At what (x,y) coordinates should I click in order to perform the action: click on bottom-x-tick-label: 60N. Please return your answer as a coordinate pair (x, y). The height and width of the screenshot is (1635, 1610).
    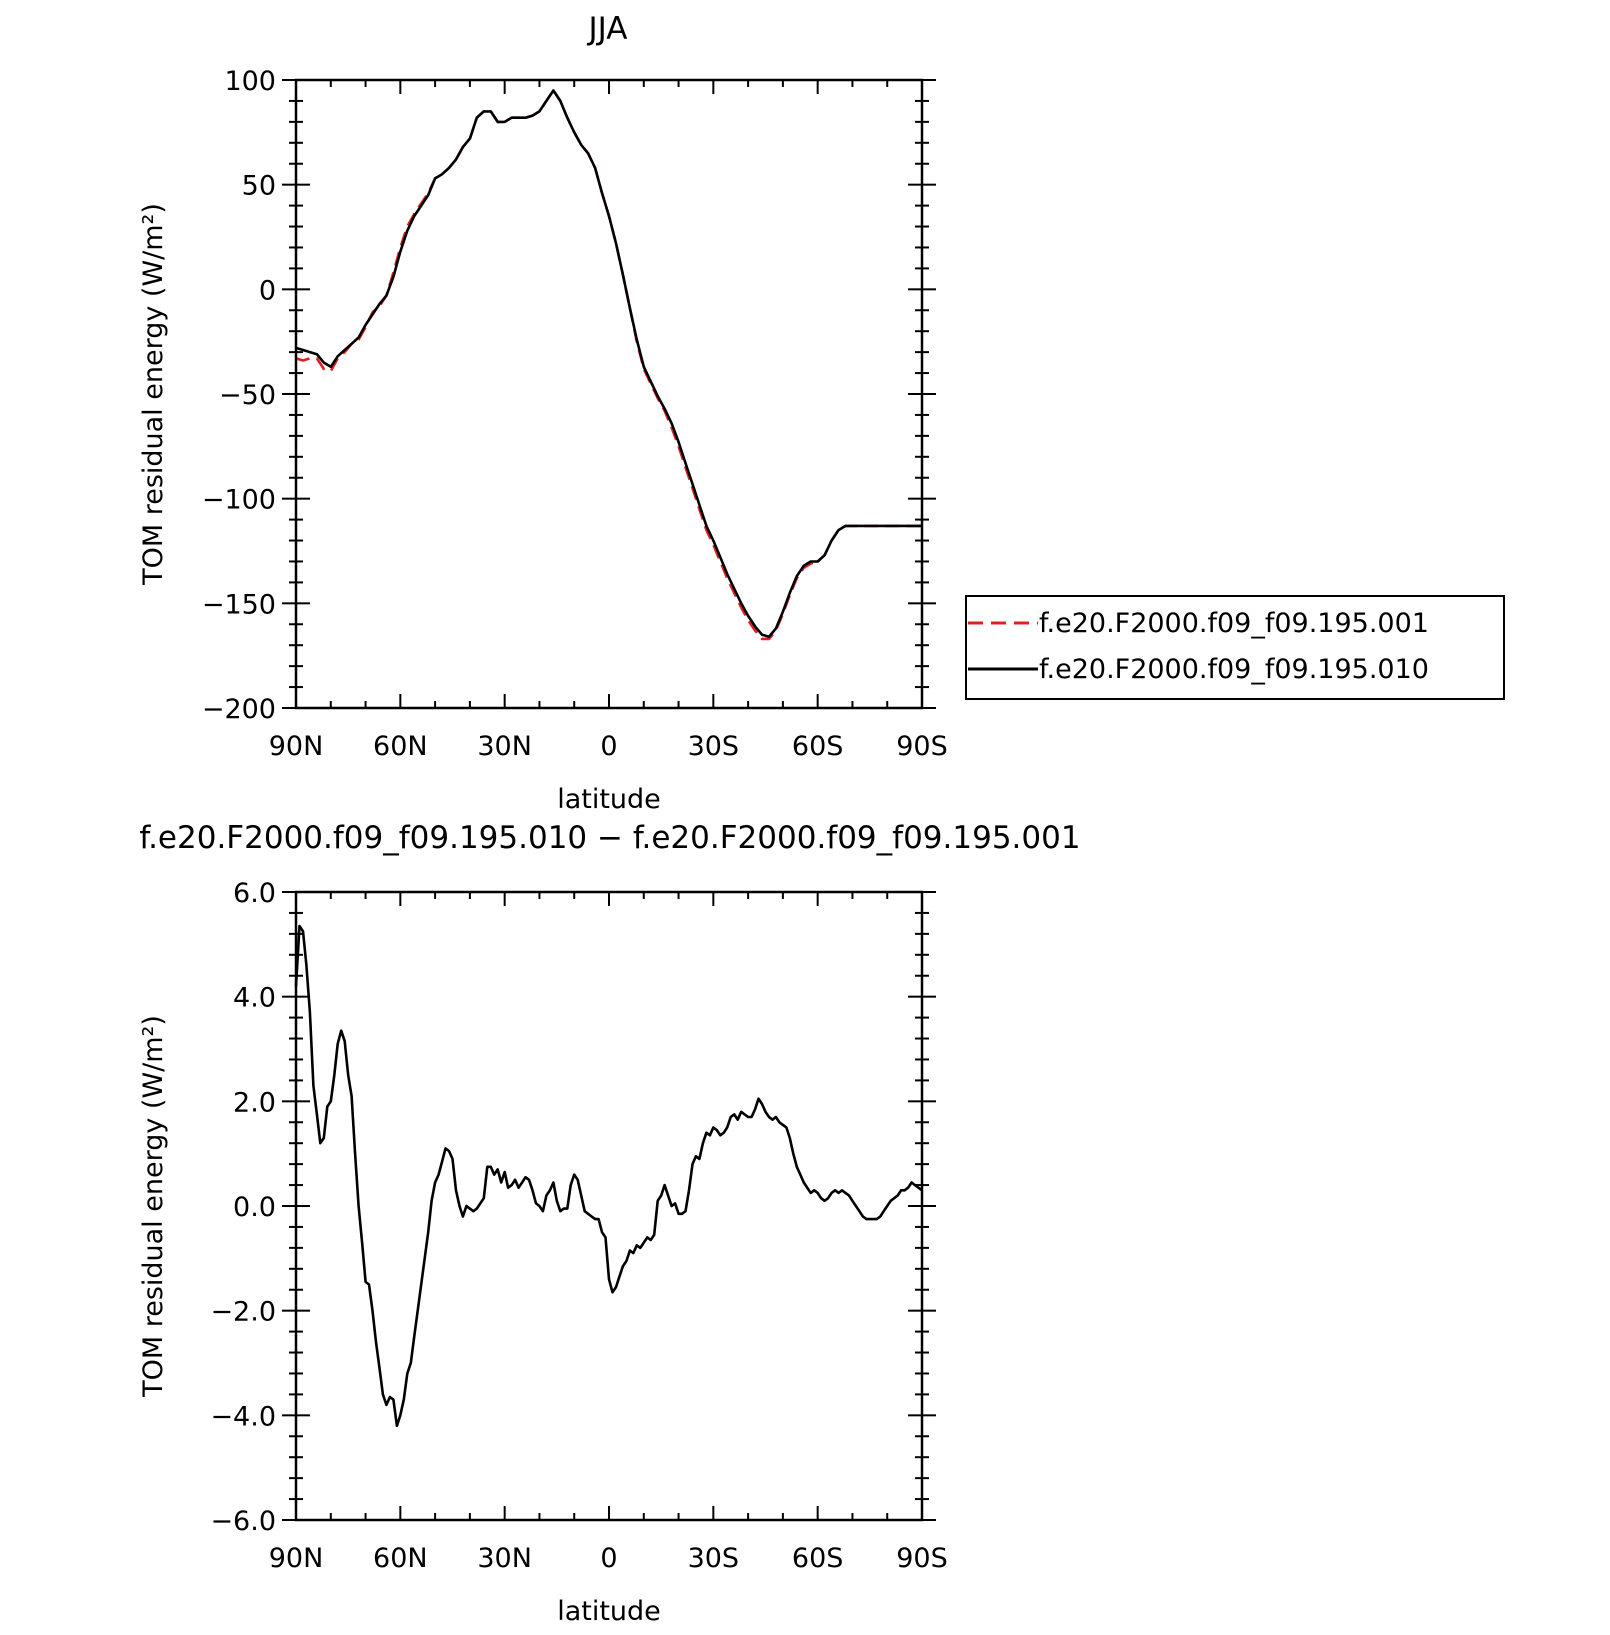
    Looking at the image, I should click on (400, 1558).